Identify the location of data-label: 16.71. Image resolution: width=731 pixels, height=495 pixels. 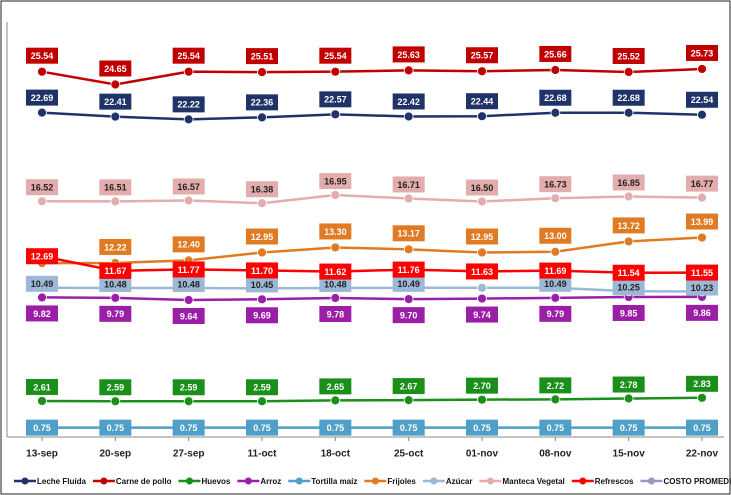
(408, 185).